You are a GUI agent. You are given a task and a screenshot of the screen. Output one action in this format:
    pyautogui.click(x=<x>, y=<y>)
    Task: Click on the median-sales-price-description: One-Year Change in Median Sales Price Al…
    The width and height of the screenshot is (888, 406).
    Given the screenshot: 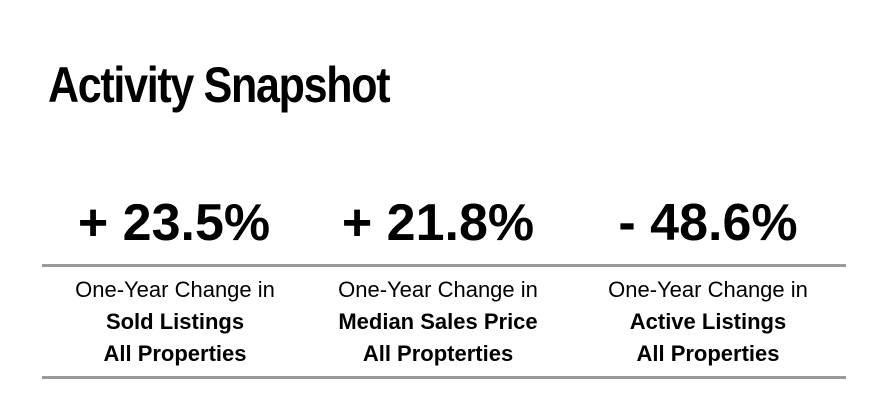 What is the action you would take?
    pyautogui.click(x=438, y=322)
    